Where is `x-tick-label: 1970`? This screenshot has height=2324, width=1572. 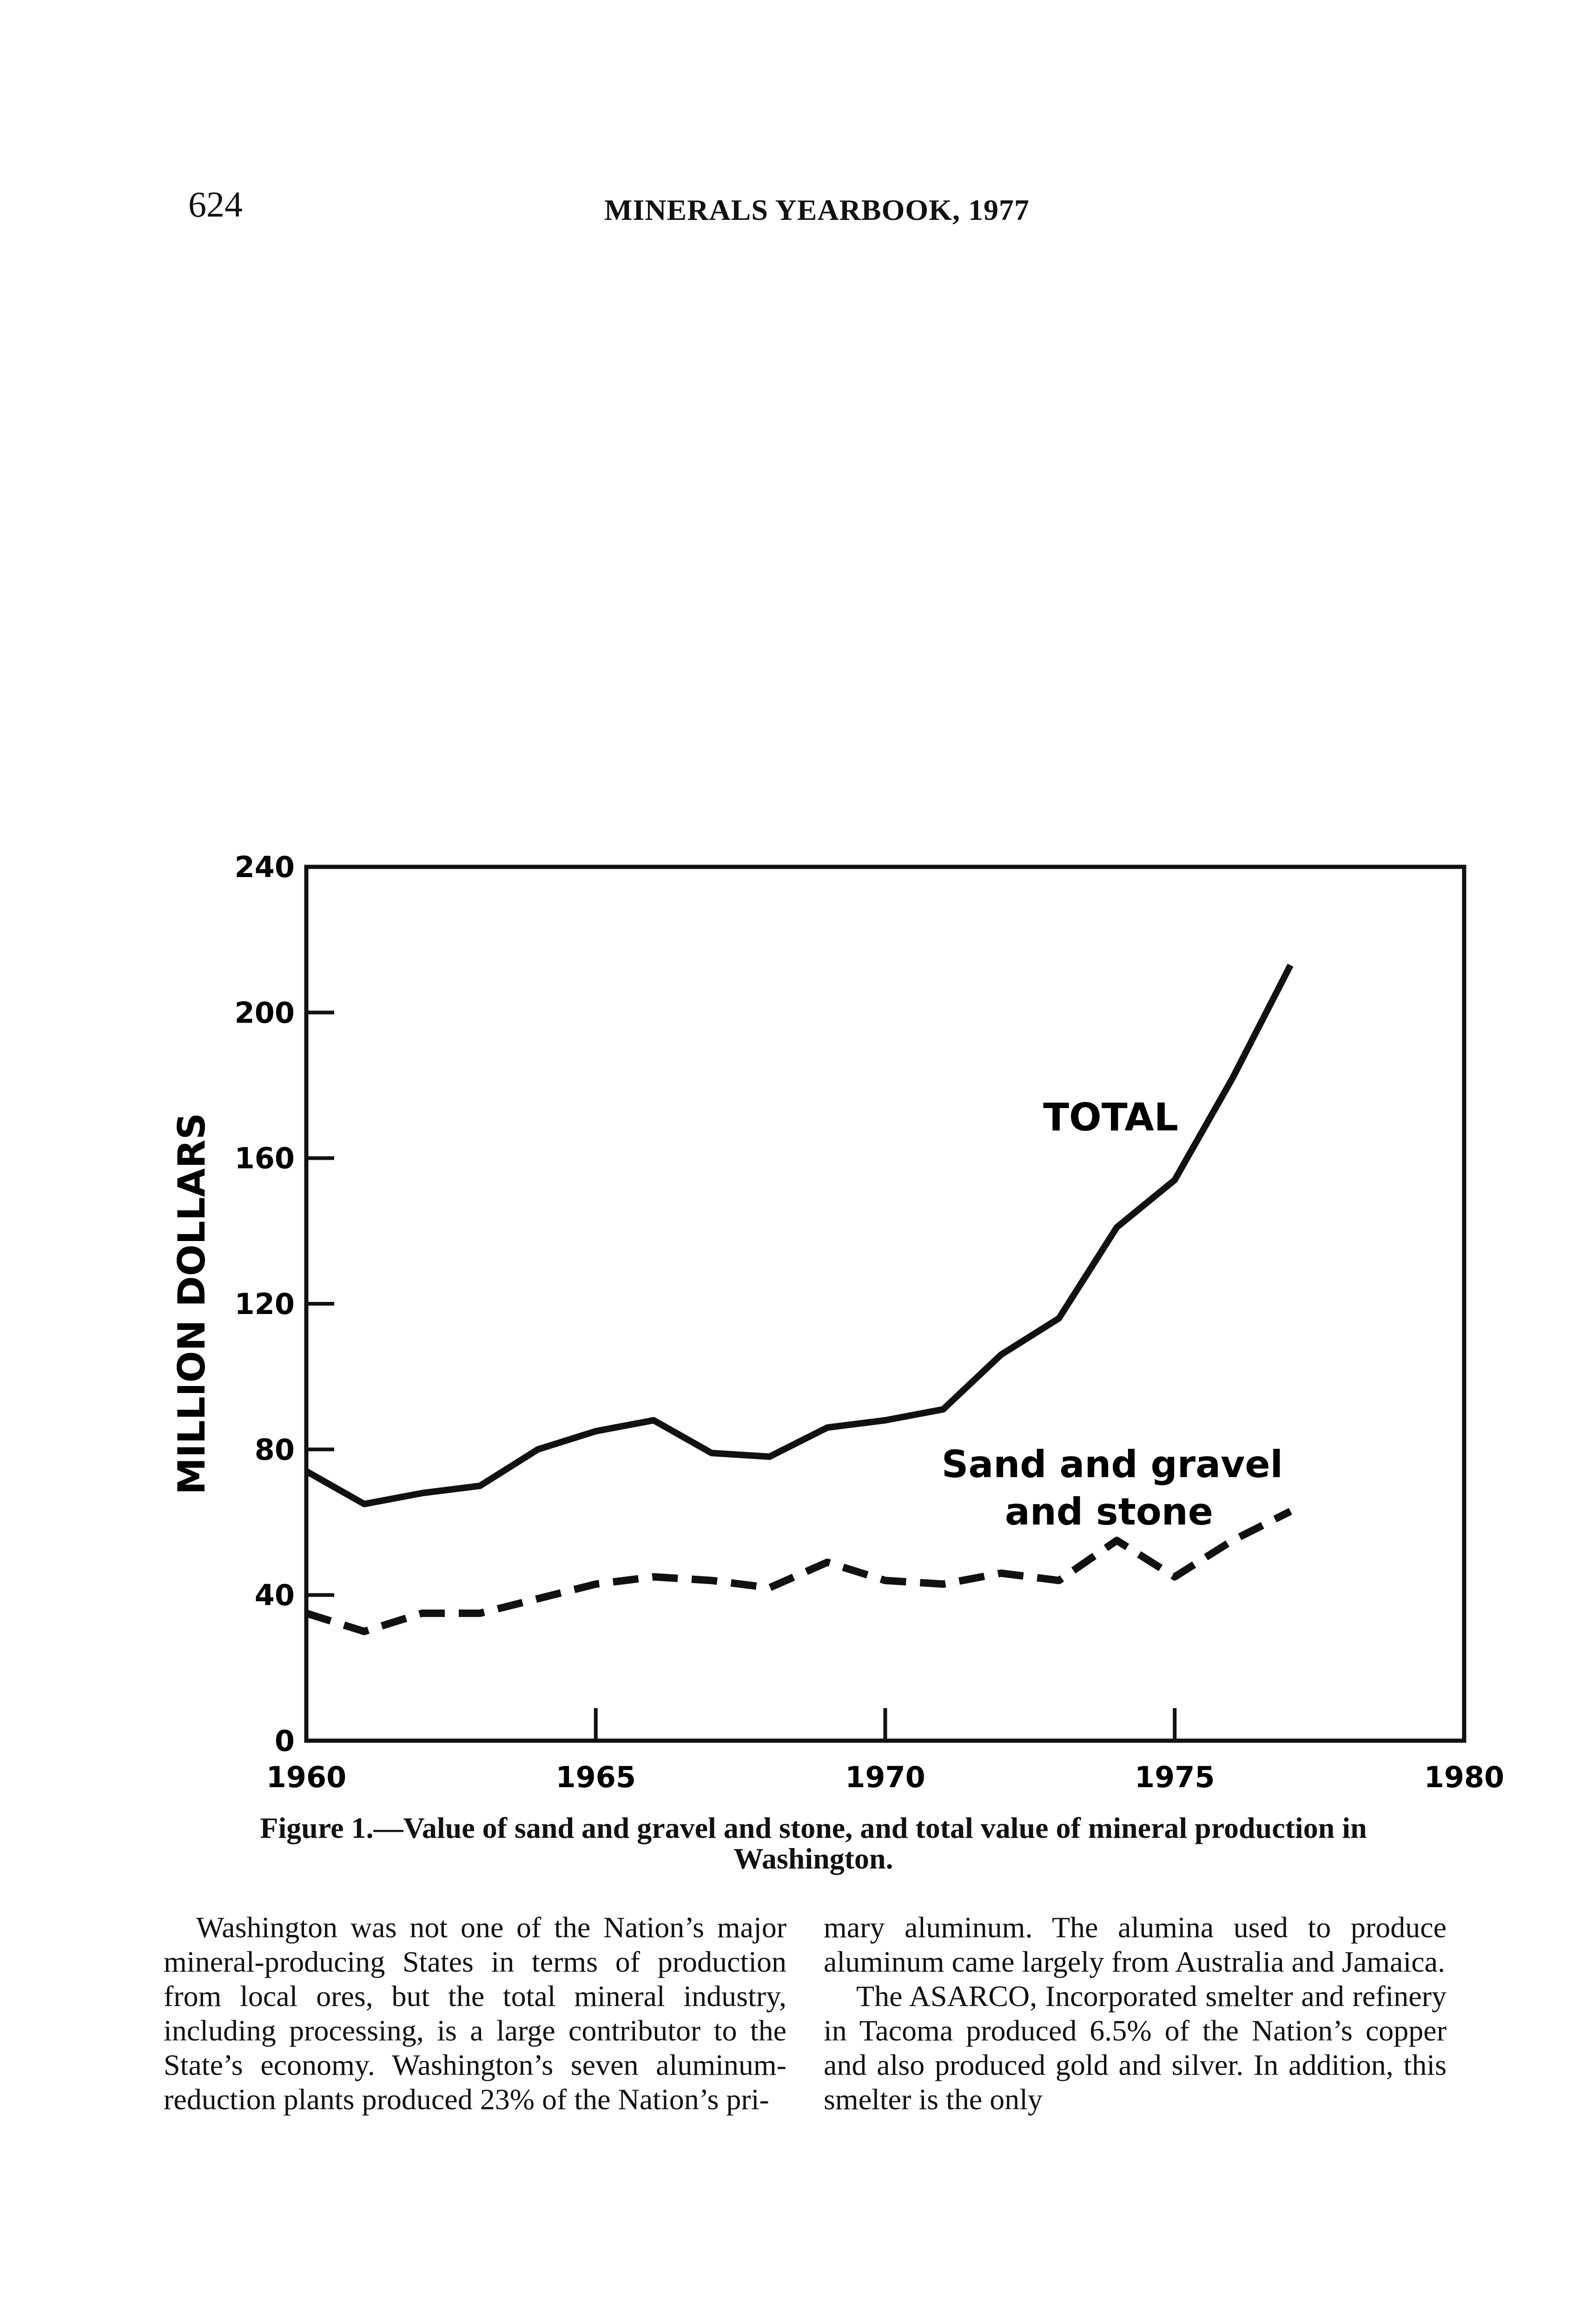
x-tick-label: 1970 is located at coordinates (885, 1777).